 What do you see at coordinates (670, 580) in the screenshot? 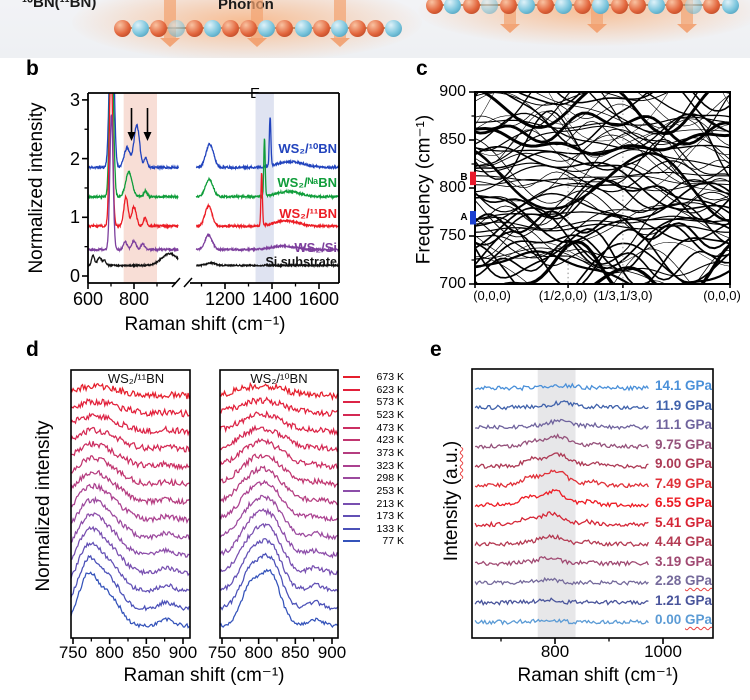
I see `pressure-label: 2.28 GPa` at bounding box center [670, 580].